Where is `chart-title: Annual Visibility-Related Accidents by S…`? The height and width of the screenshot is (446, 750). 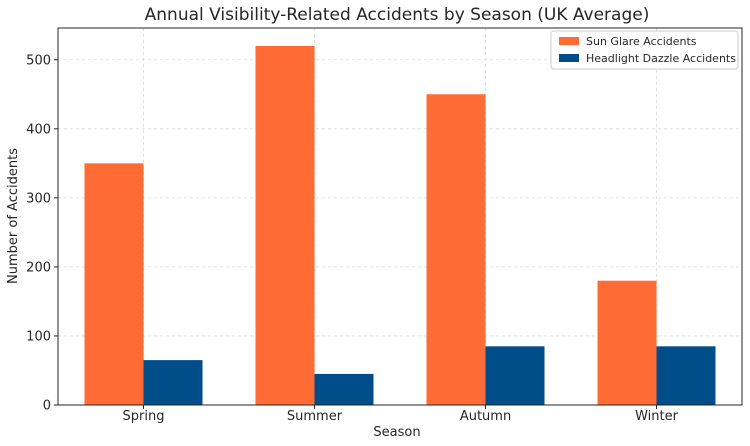
chart-title: Annual Visibility-Related Accidents by S… is located at coordinates (397, 15).